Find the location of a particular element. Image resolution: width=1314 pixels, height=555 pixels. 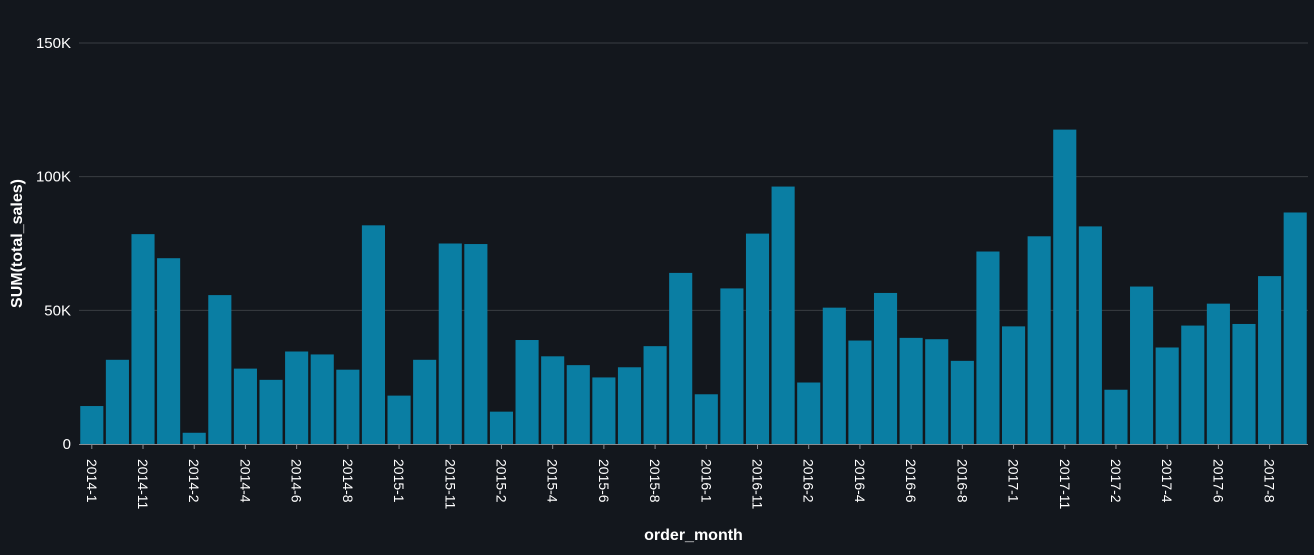

x-tick-label: 2016-8 is located at coordinates (962, 481).